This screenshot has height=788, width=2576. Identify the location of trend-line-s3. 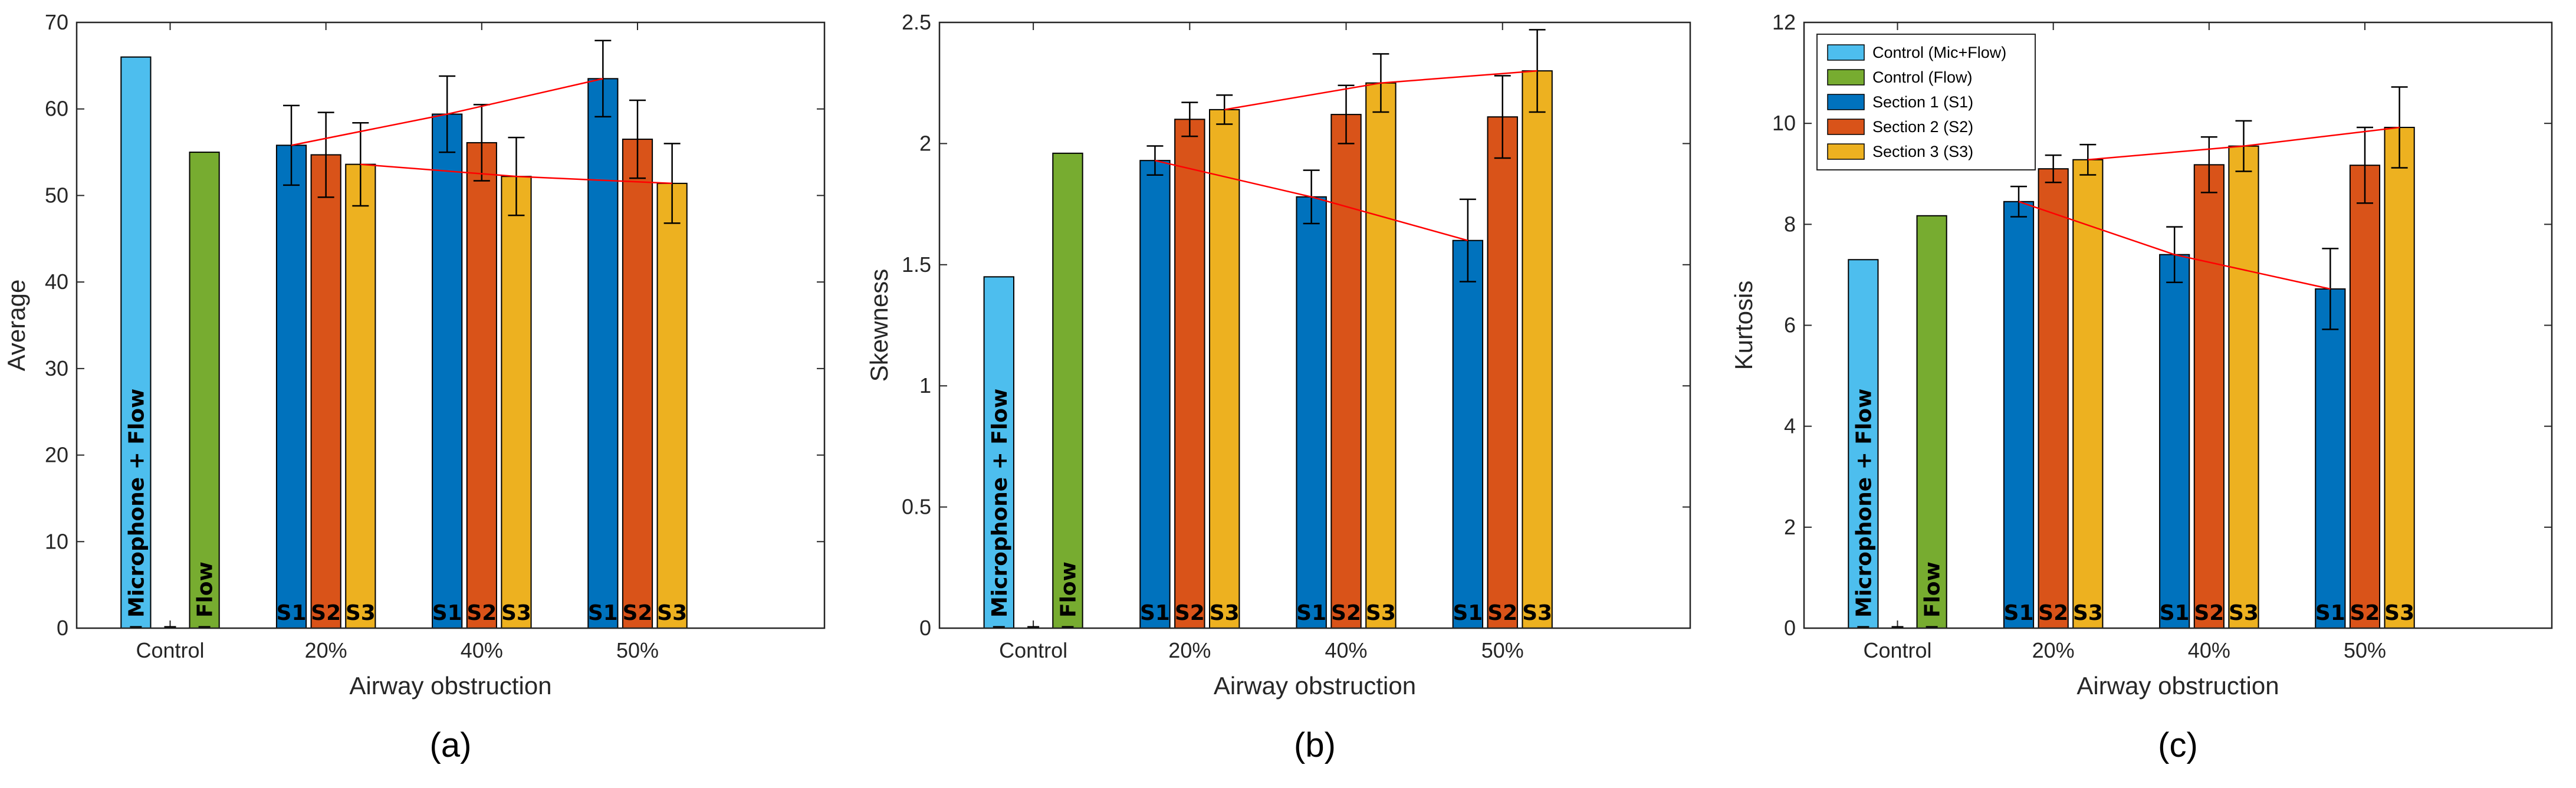
(1380, 91).